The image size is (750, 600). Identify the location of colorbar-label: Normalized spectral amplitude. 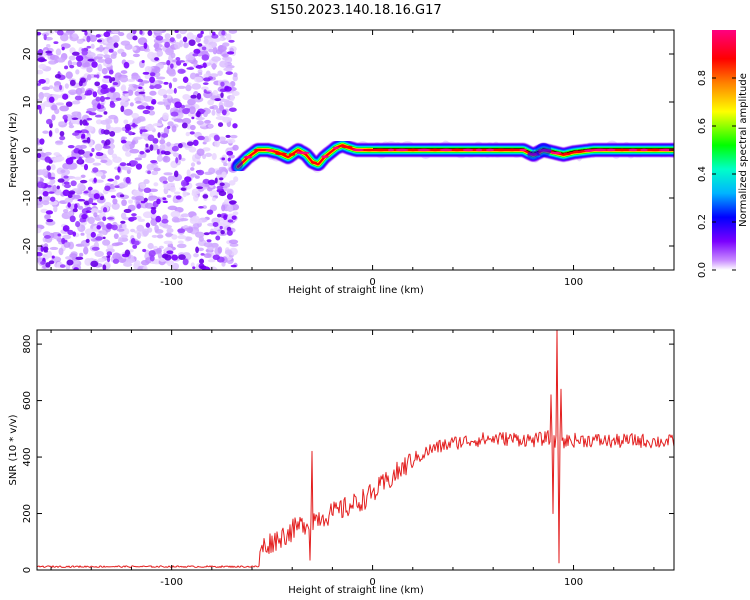
(743, 150).